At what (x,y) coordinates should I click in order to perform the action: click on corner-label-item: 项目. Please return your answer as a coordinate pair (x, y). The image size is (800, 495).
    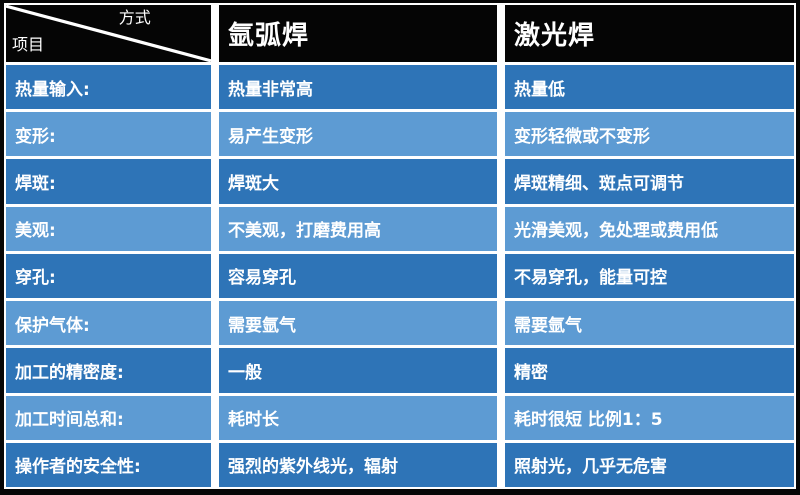
    Looking at the image, I should click on (28, 44).